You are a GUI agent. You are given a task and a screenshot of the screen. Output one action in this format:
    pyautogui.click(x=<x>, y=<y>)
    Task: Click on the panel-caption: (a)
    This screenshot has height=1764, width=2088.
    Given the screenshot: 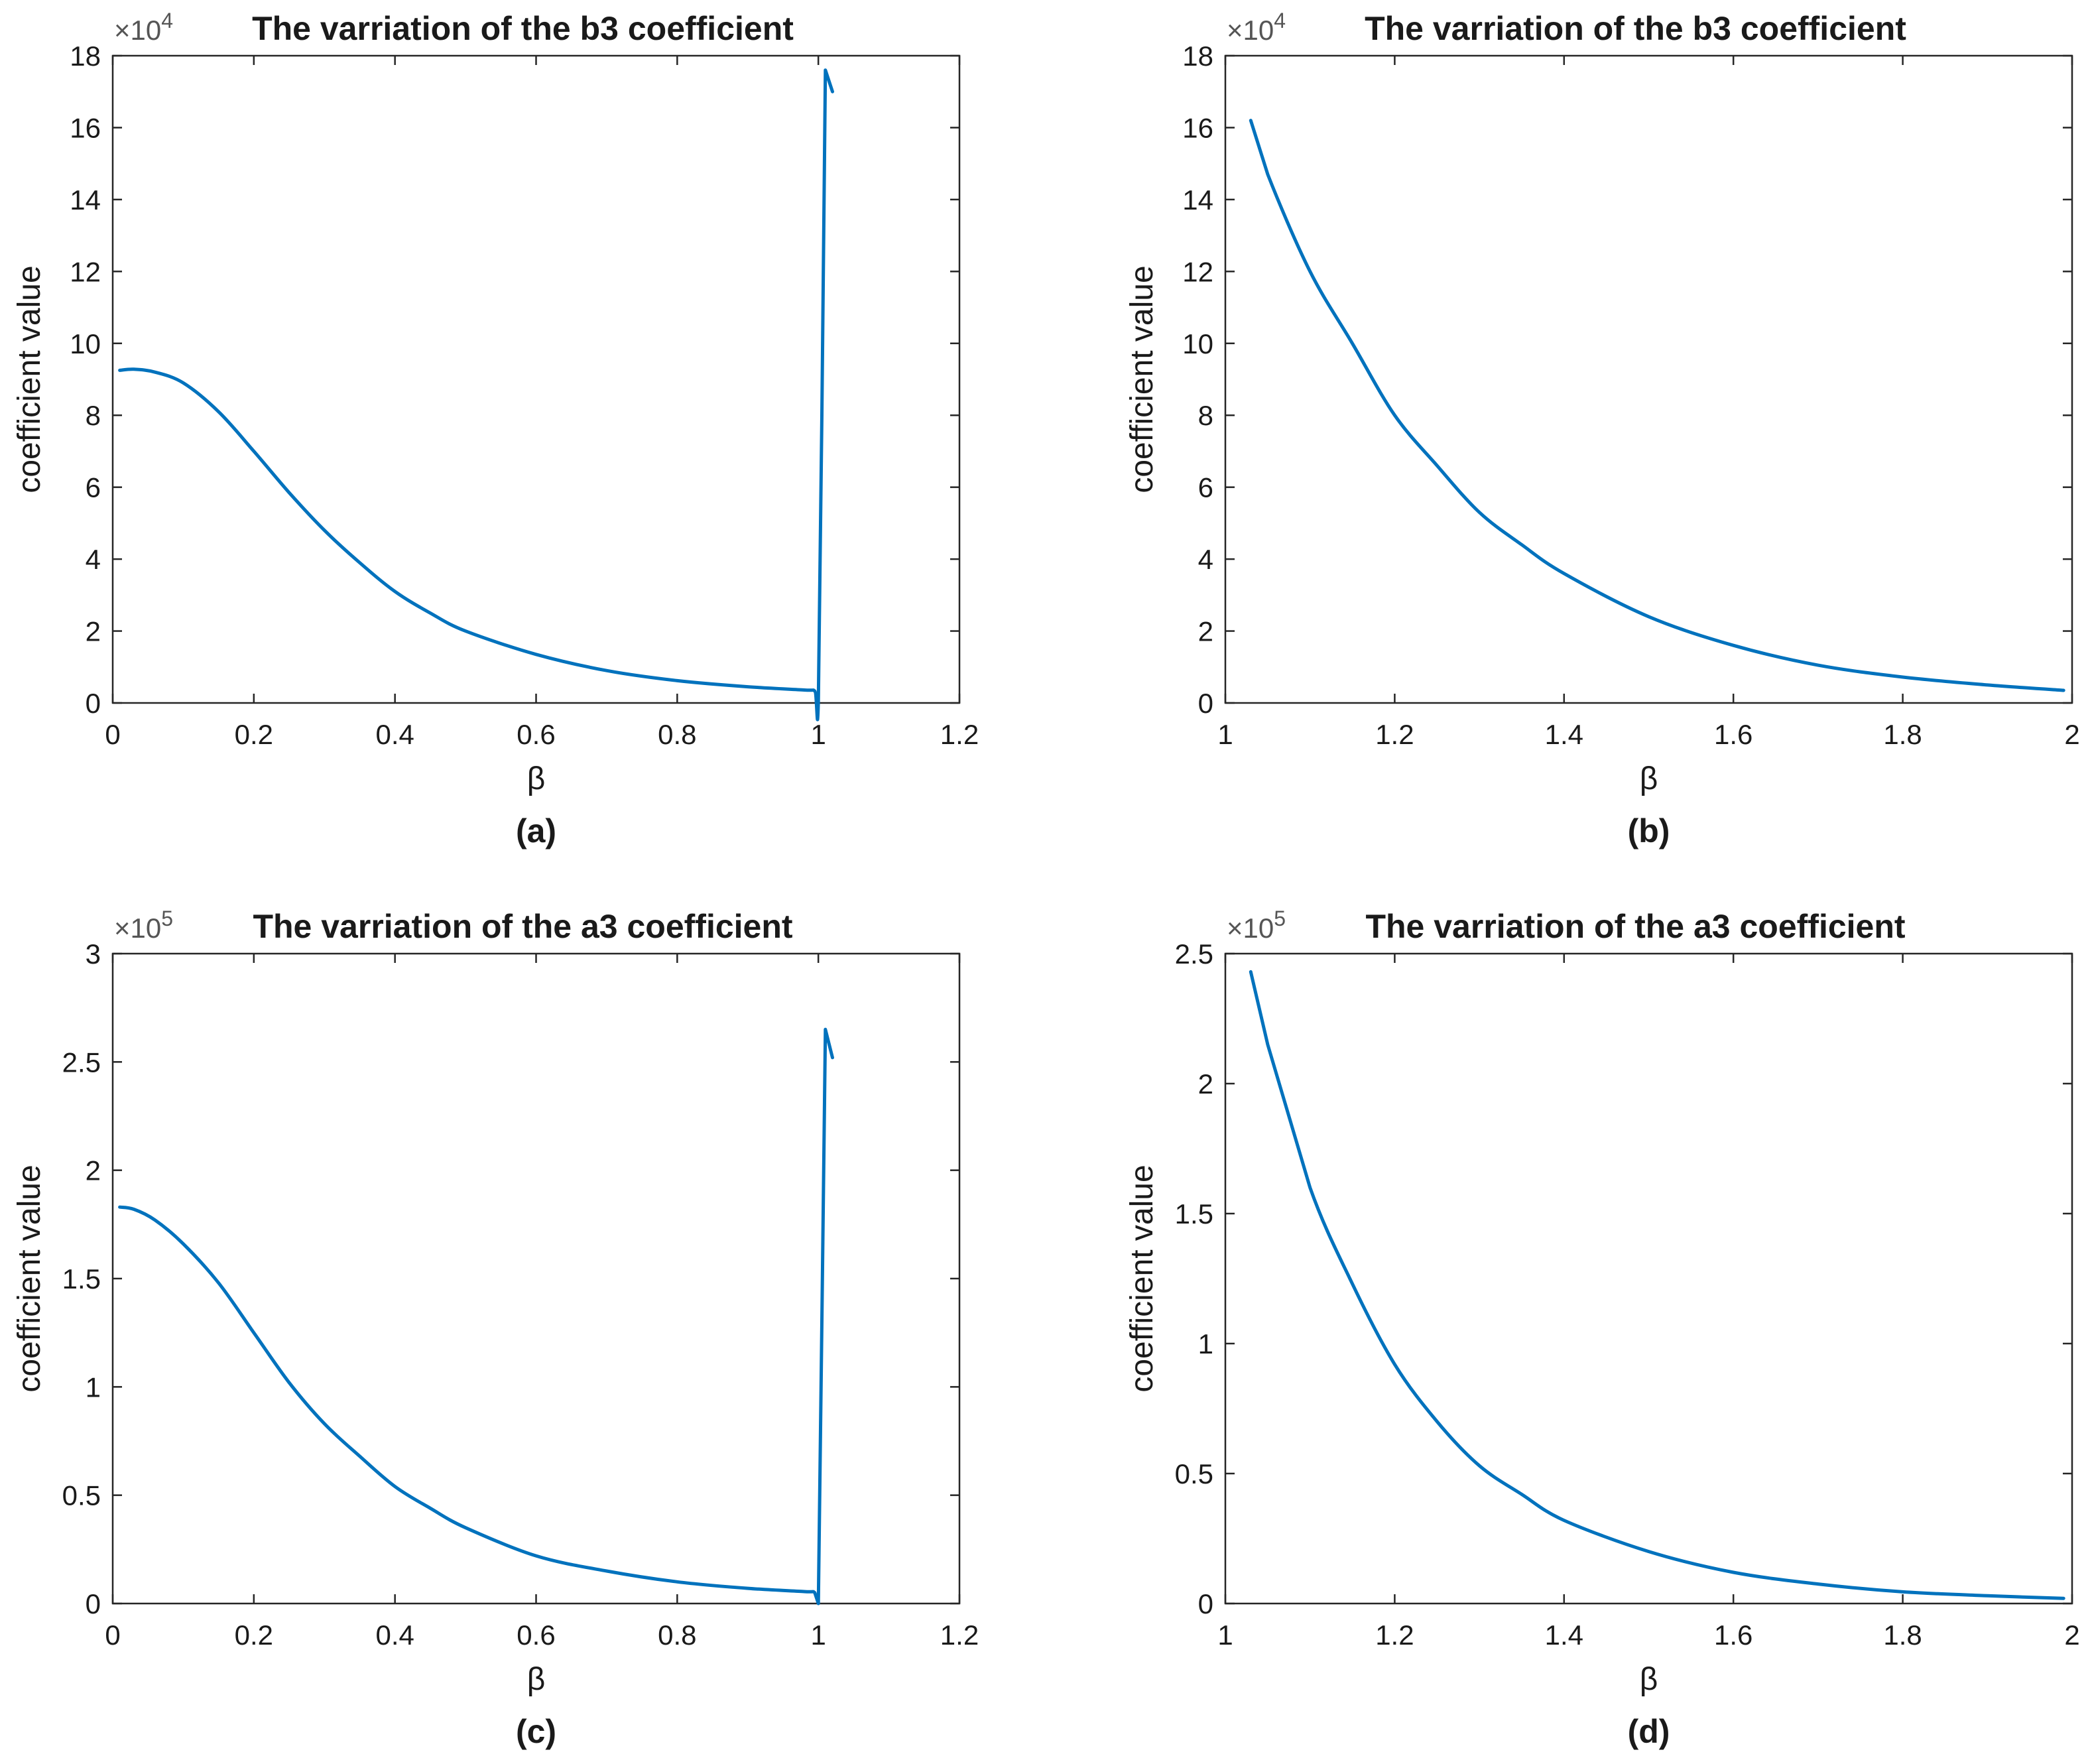 What is the action you would take?
    pyautogui.click(x=536, y=831)
    